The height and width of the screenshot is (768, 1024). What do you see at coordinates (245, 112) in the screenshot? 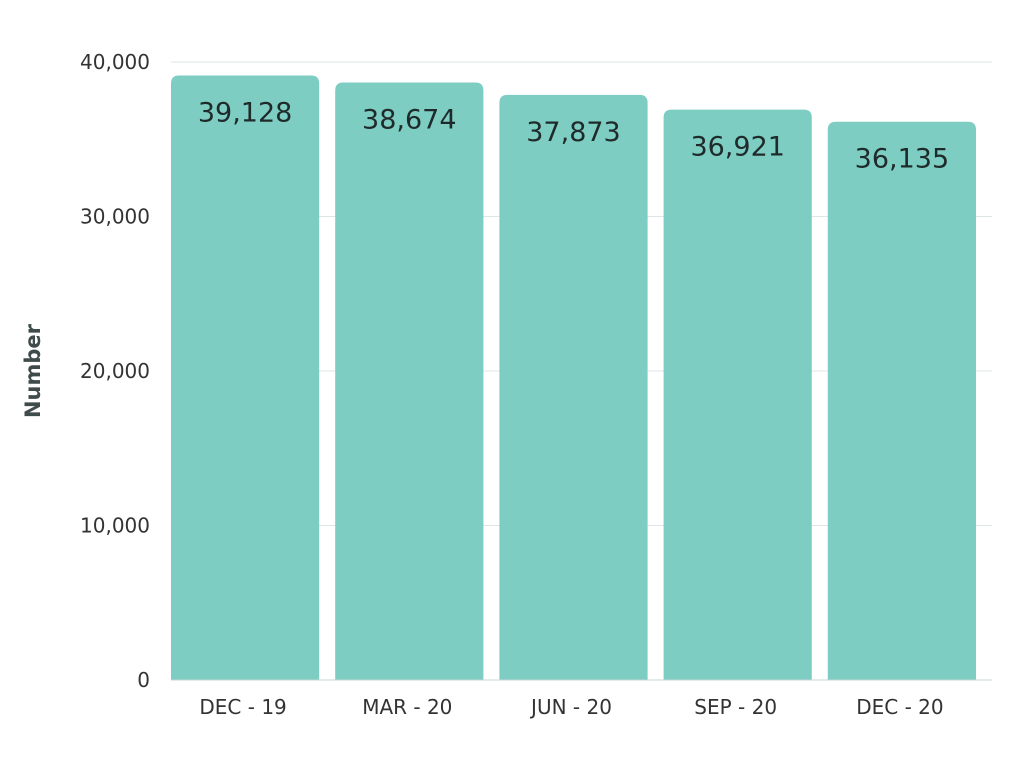
I see `bar-value-label: 39,128` at bounding box center [245, 112].